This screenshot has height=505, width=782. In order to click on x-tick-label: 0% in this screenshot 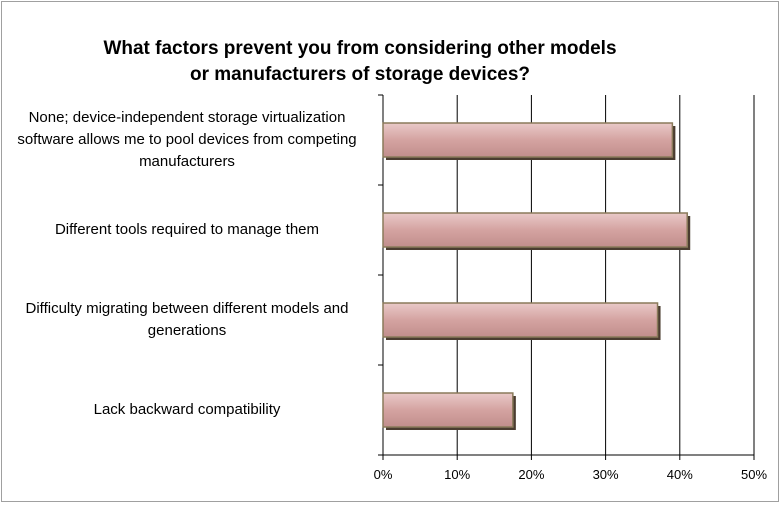, I will do `click(383, 474)`.